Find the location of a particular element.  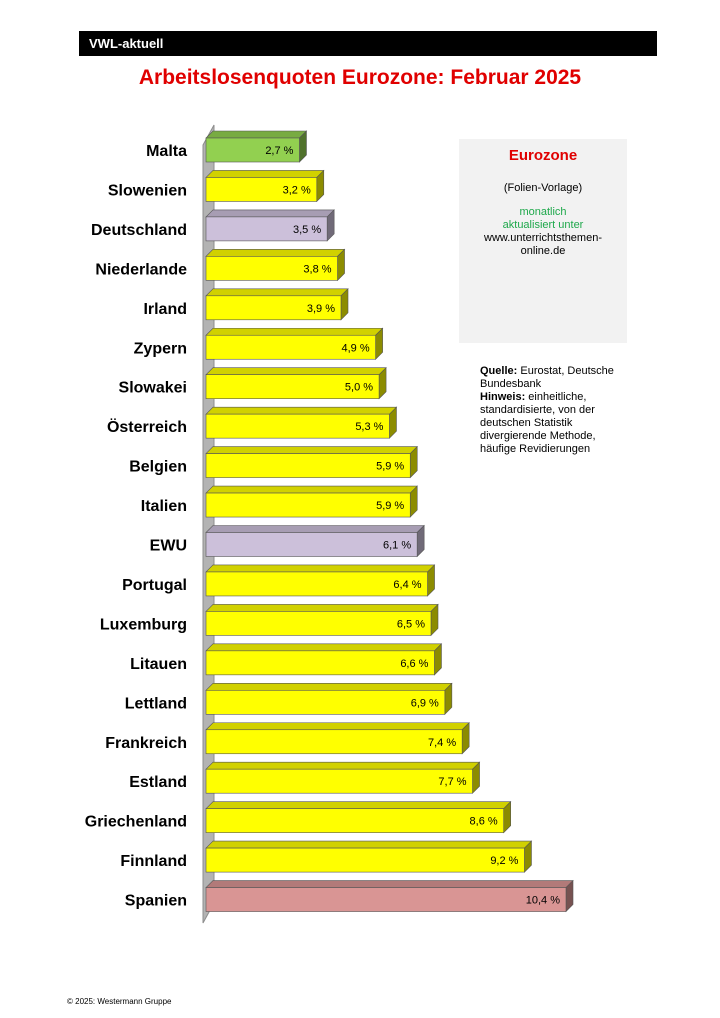

category-label: Lettland is located at coordinates (156, 703).